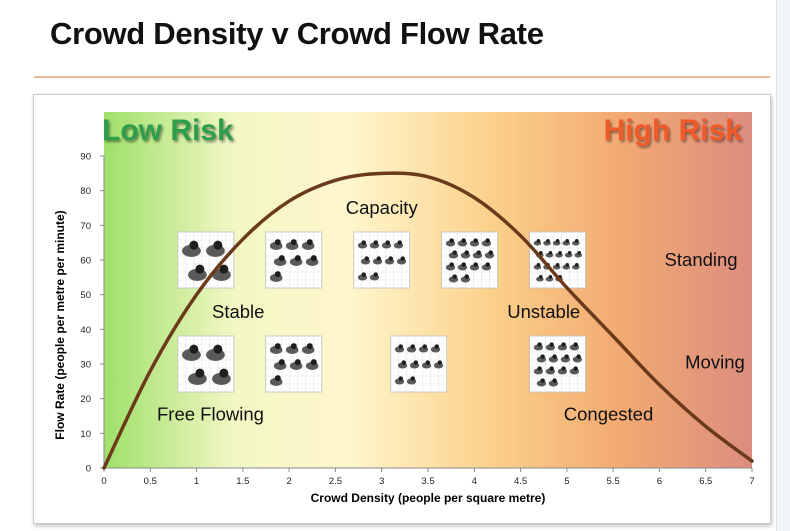  I want to click on x-tick-label: 6, so click(659, 481).